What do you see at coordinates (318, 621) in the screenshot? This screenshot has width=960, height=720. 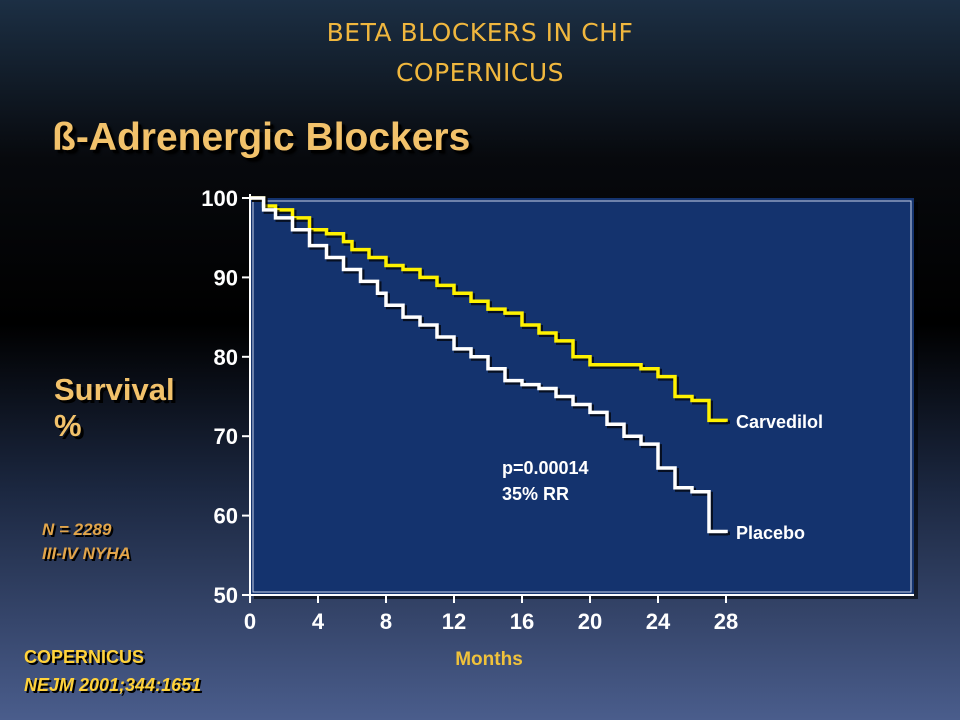 I see `x-tick-label: 4` at bounding box center [318, 621].